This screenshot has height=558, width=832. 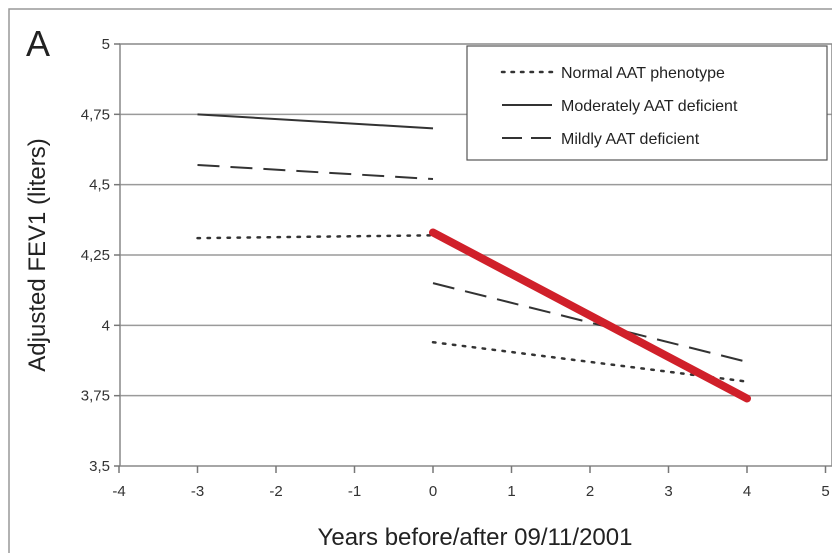 I want to click on legend-label-1: Moderately AAT deficient, so click(x=649, y=106).